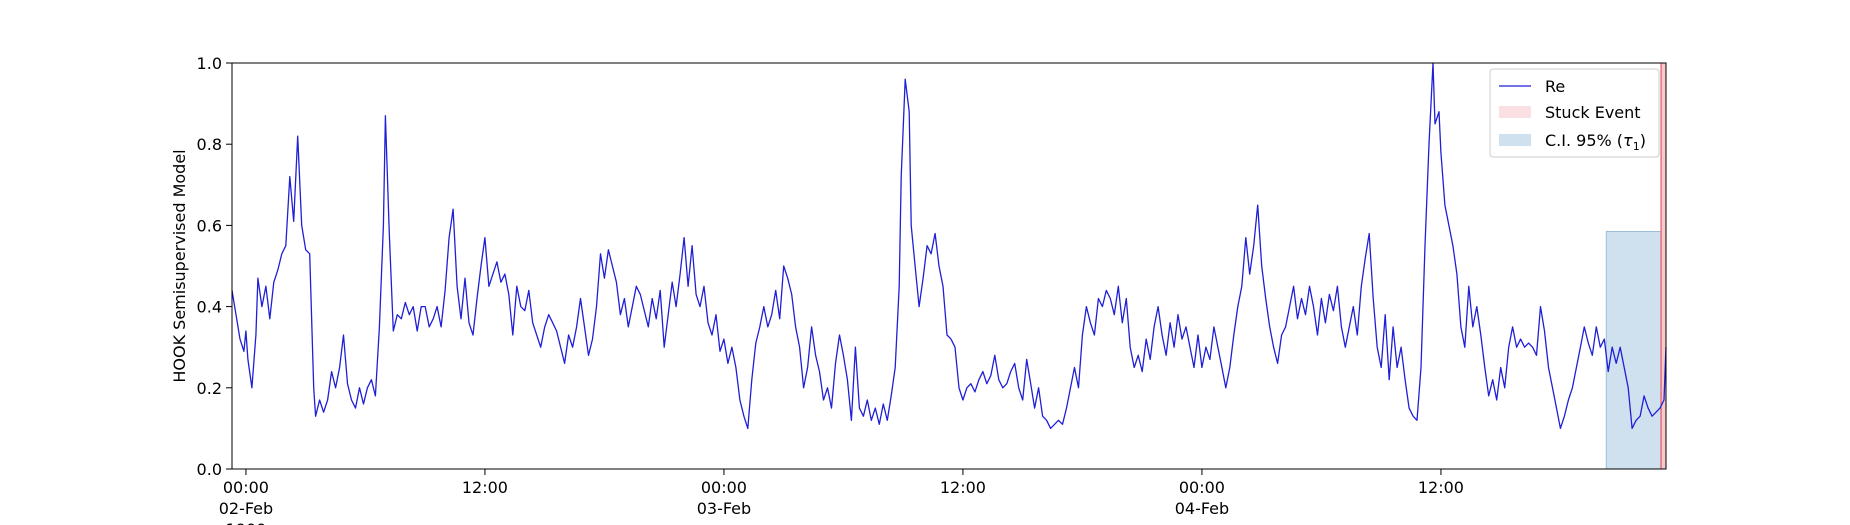  What do you see at coordinates (209, 469) in the screenshot?
I see `y-tick-label: 0.0` at bounding box center [209, 469].